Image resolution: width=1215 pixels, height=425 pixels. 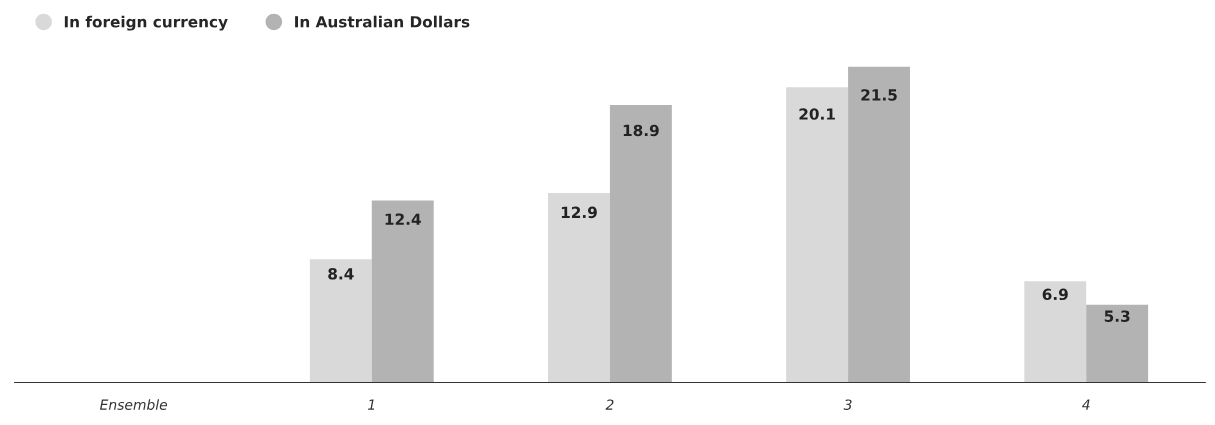 I want to click on legend-label: In Australian Dollars, so click(x=382, y=21).